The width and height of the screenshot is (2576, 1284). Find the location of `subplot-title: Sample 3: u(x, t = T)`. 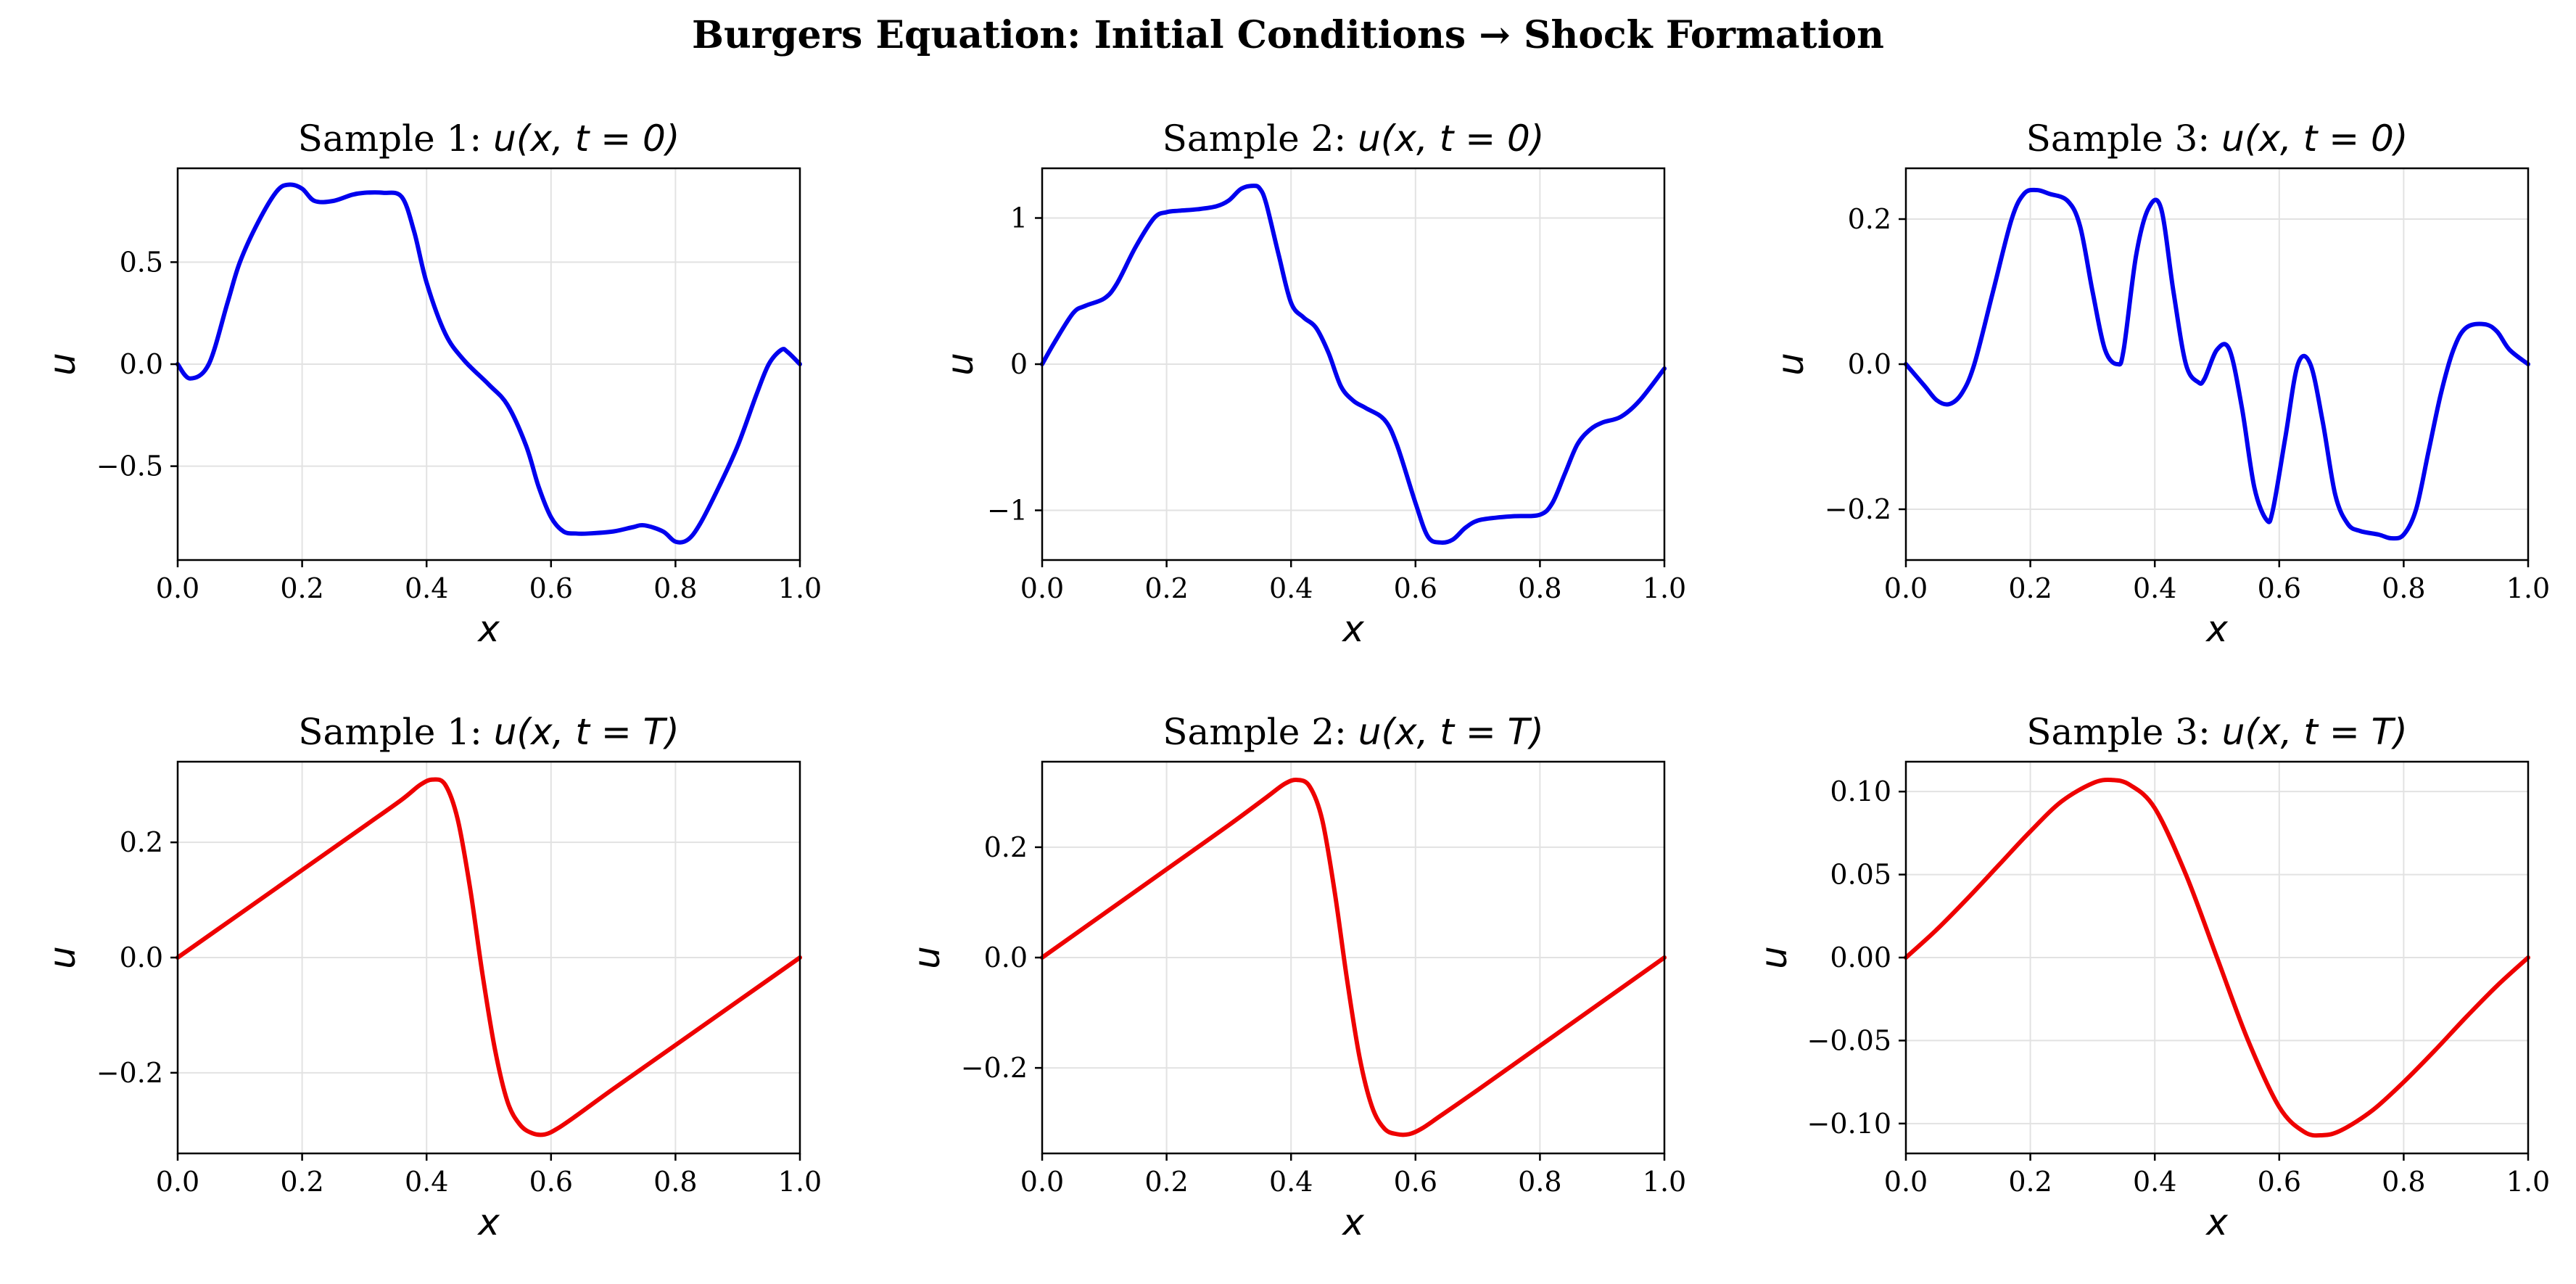

subplot-title: Sample 3: u(x, t = T) is located at coordinates (2216, 732).